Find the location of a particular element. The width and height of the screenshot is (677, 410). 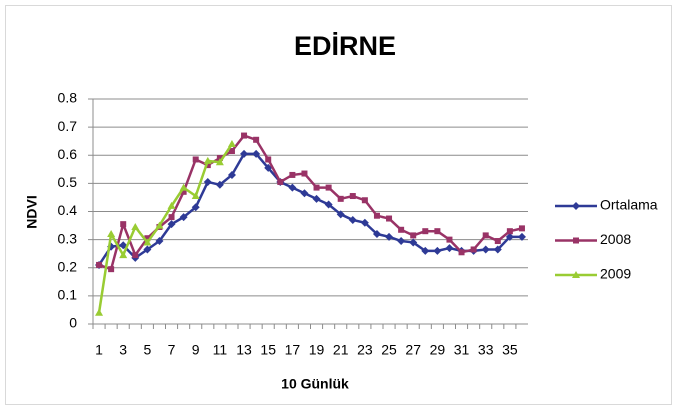

y-axis-title: NDVI is located at coordinates (32, 211).